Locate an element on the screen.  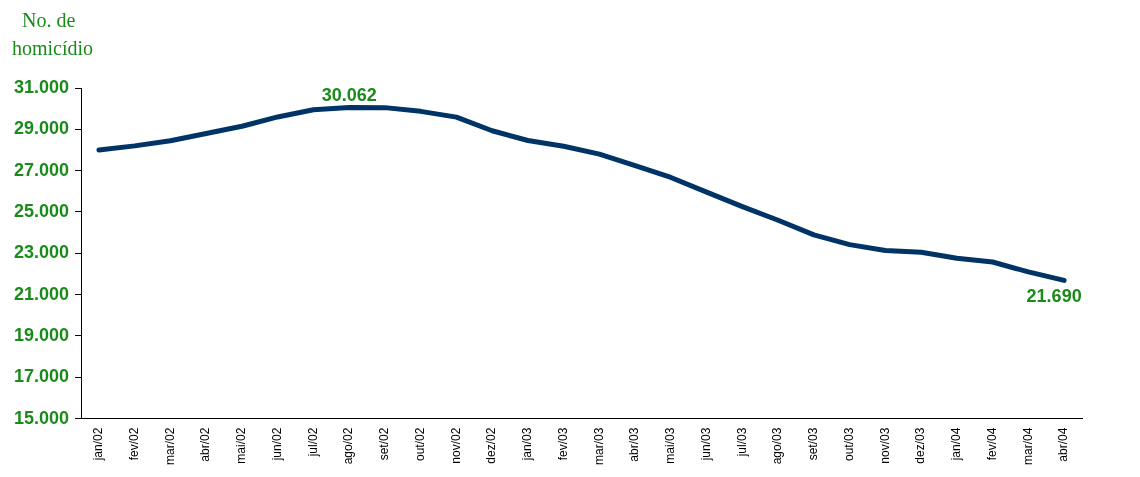
y-tick-label: 27.000 is located at coordinates (41, 169).